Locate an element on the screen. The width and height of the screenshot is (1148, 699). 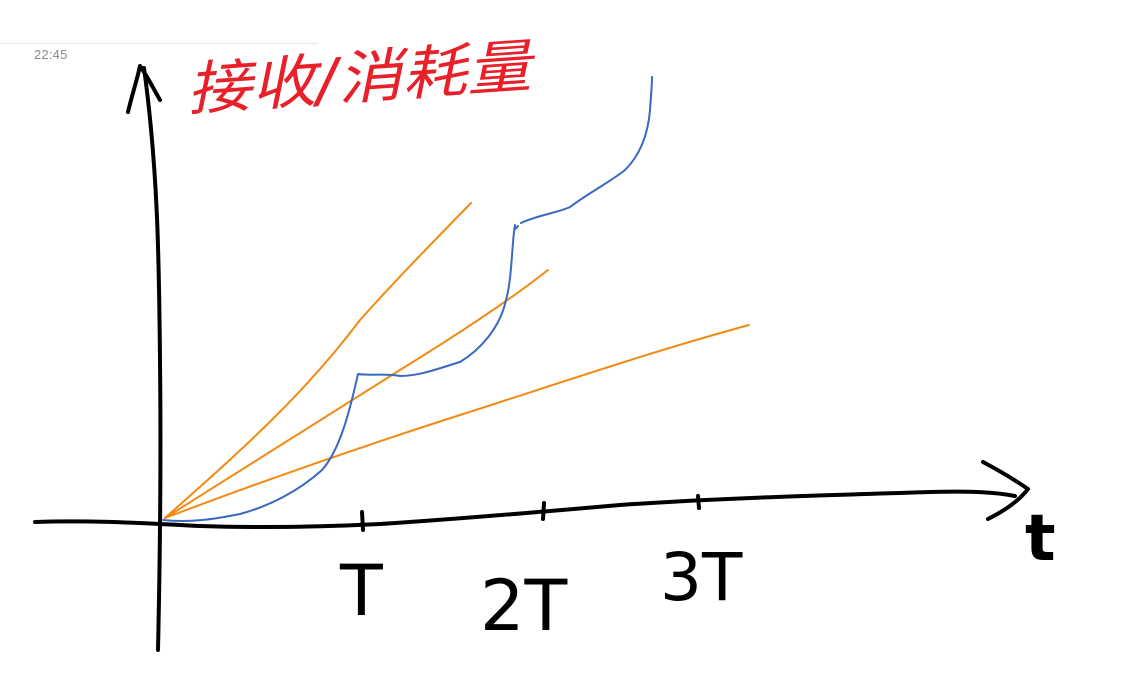
linear-line-steep is located at coordinates (318, 360).